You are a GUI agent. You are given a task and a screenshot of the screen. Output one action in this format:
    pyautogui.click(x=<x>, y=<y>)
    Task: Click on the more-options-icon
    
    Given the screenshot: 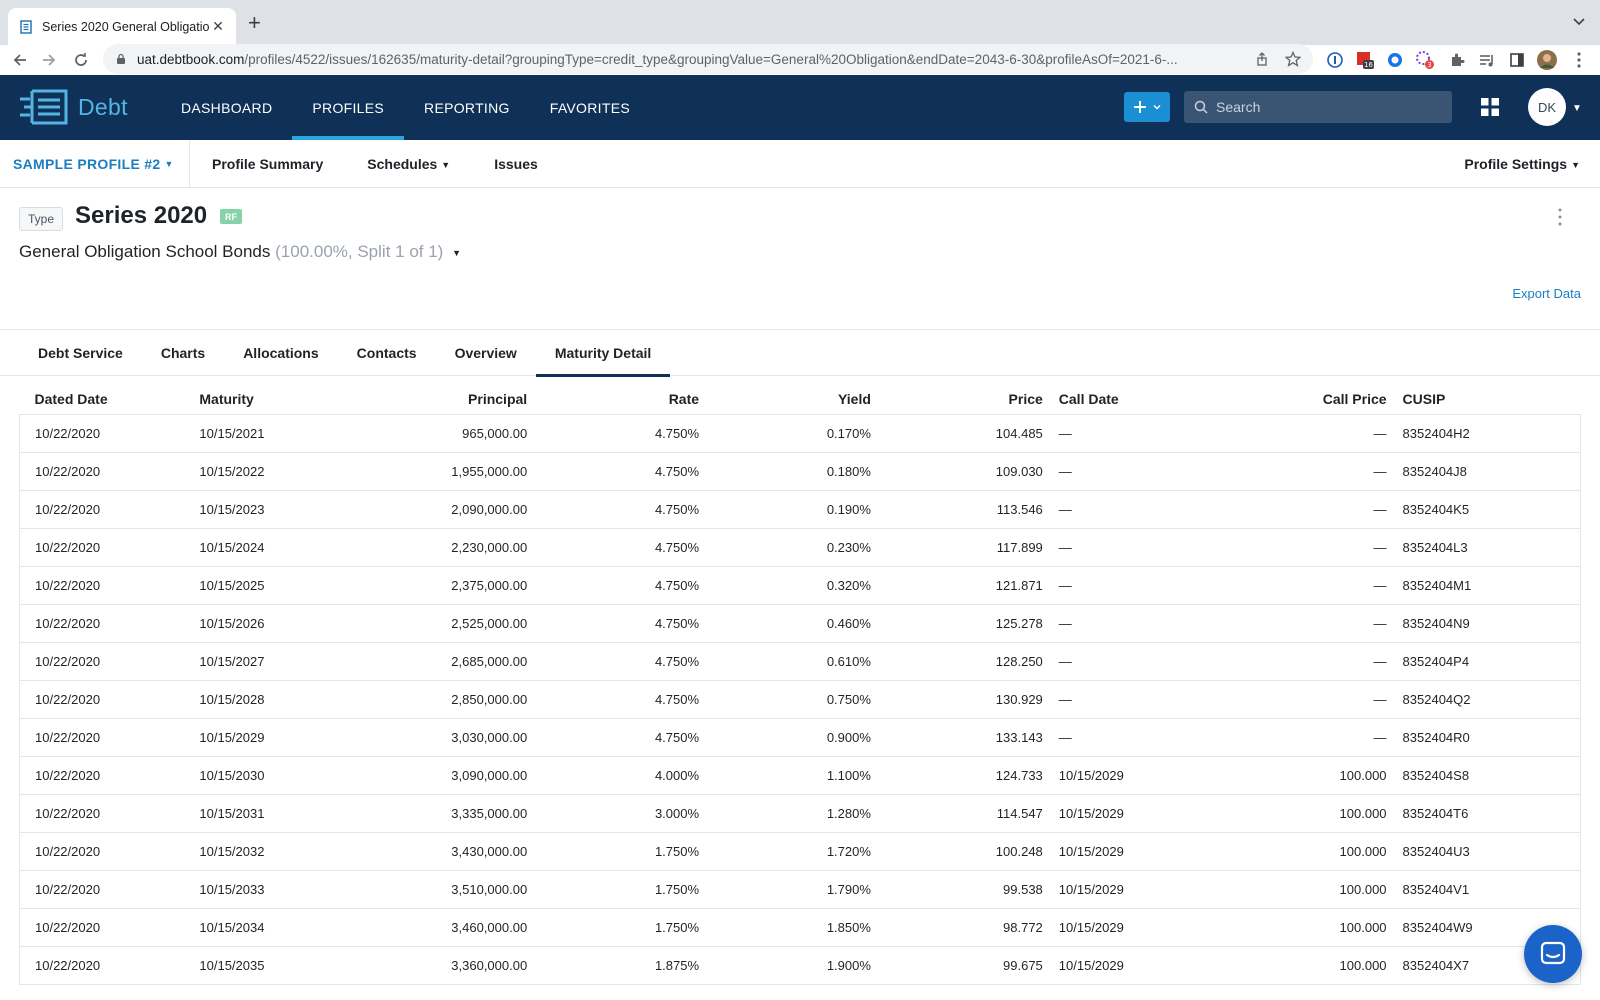 What is the action you would take?
    pyautogui.click(x=1560, y=217)
    